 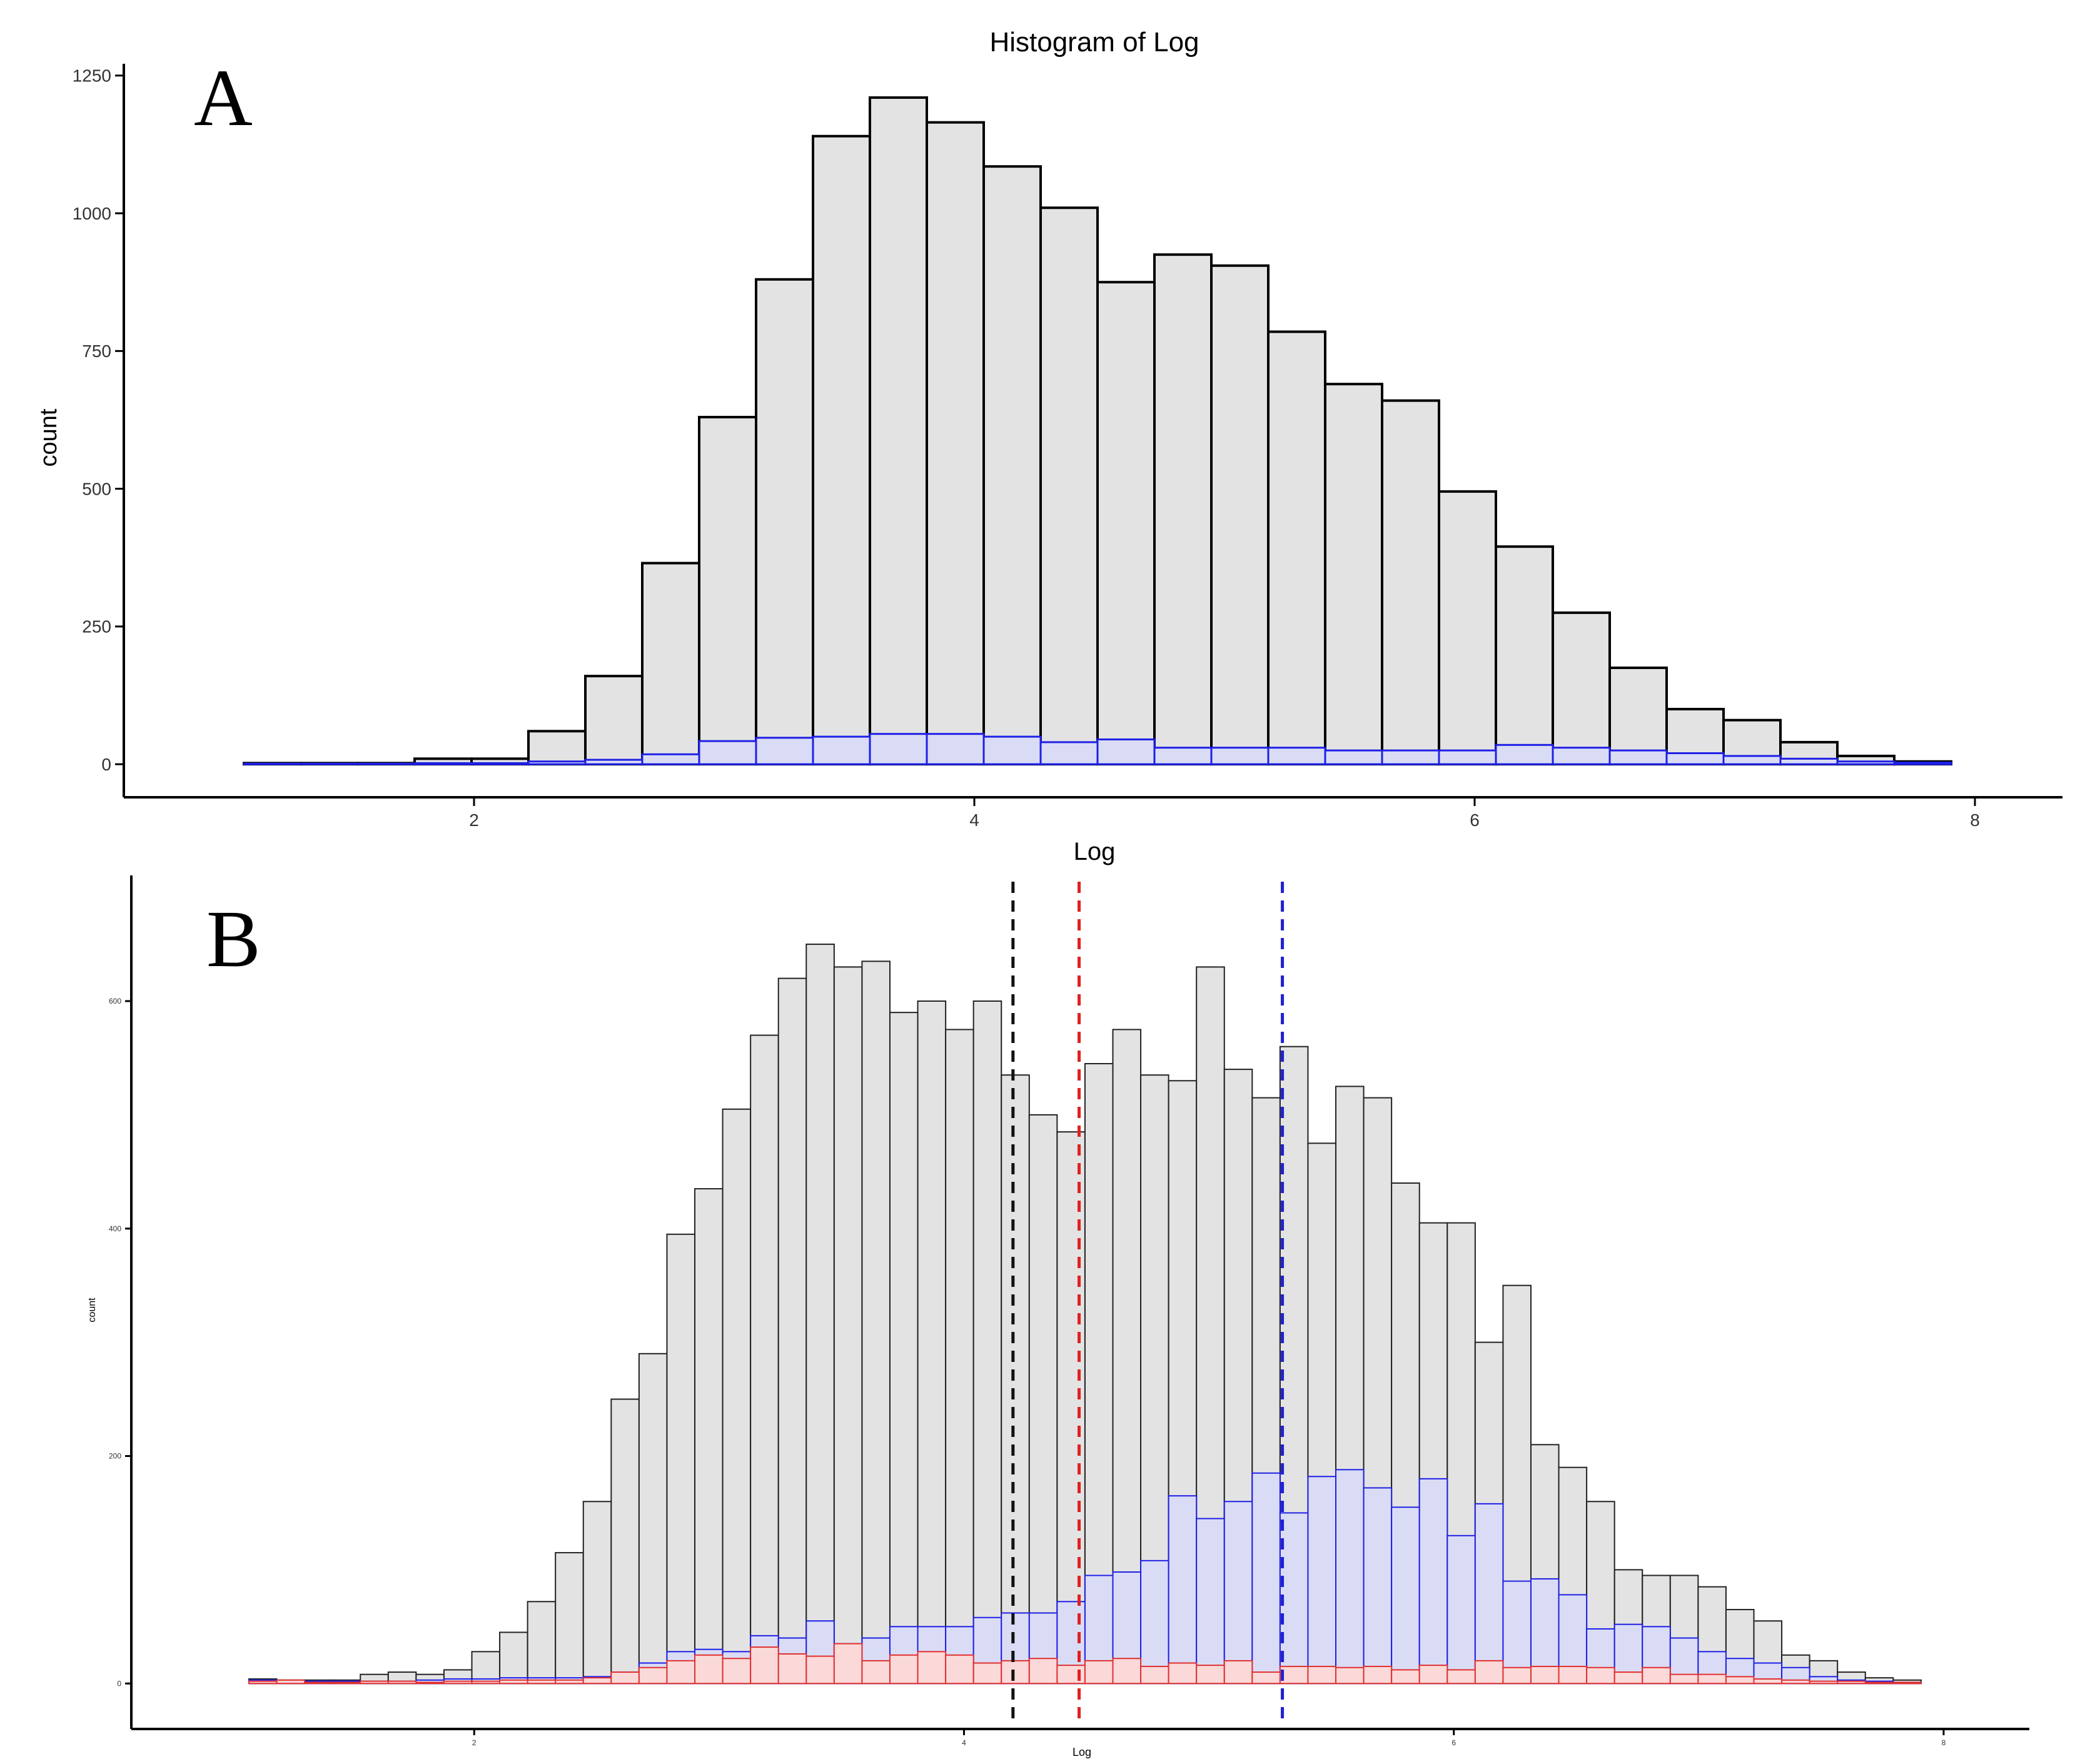 I want to click on panel-a-y-axis-title: count, so click(x=49, y=437).